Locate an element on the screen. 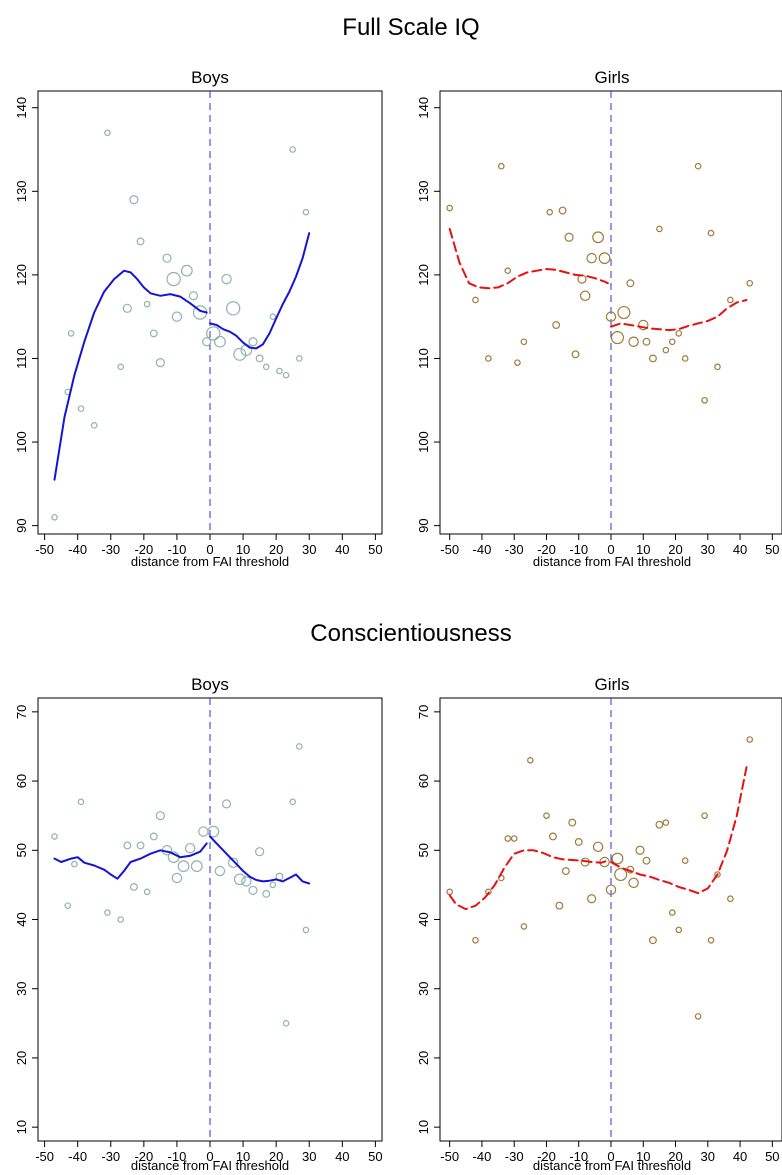 The width and height of the screenshot is (782, 1175). panel-title: Girls is located at coordinates (612, 684).